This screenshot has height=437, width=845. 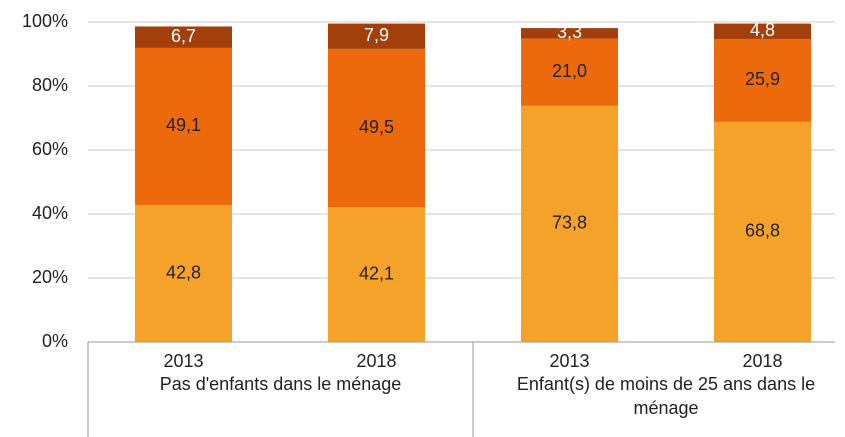 I want to click on value-label: 21,0, so click(x=569, y=71).